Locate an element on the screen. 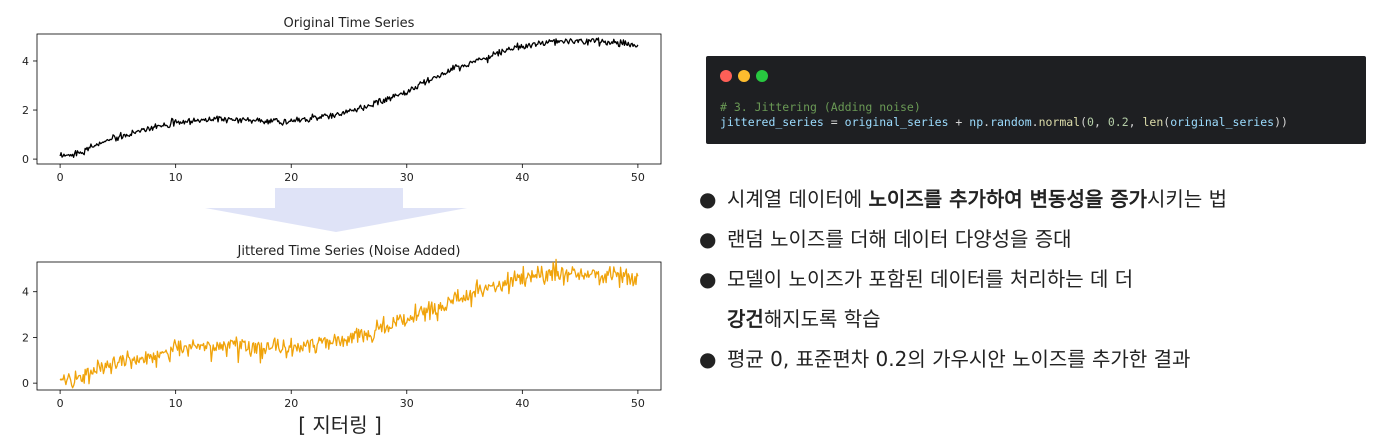 The width and height of the screenshot is (1375, 438). code-comment: # 3. Jittering (Adding noise) is located at coordinates (820, 107).